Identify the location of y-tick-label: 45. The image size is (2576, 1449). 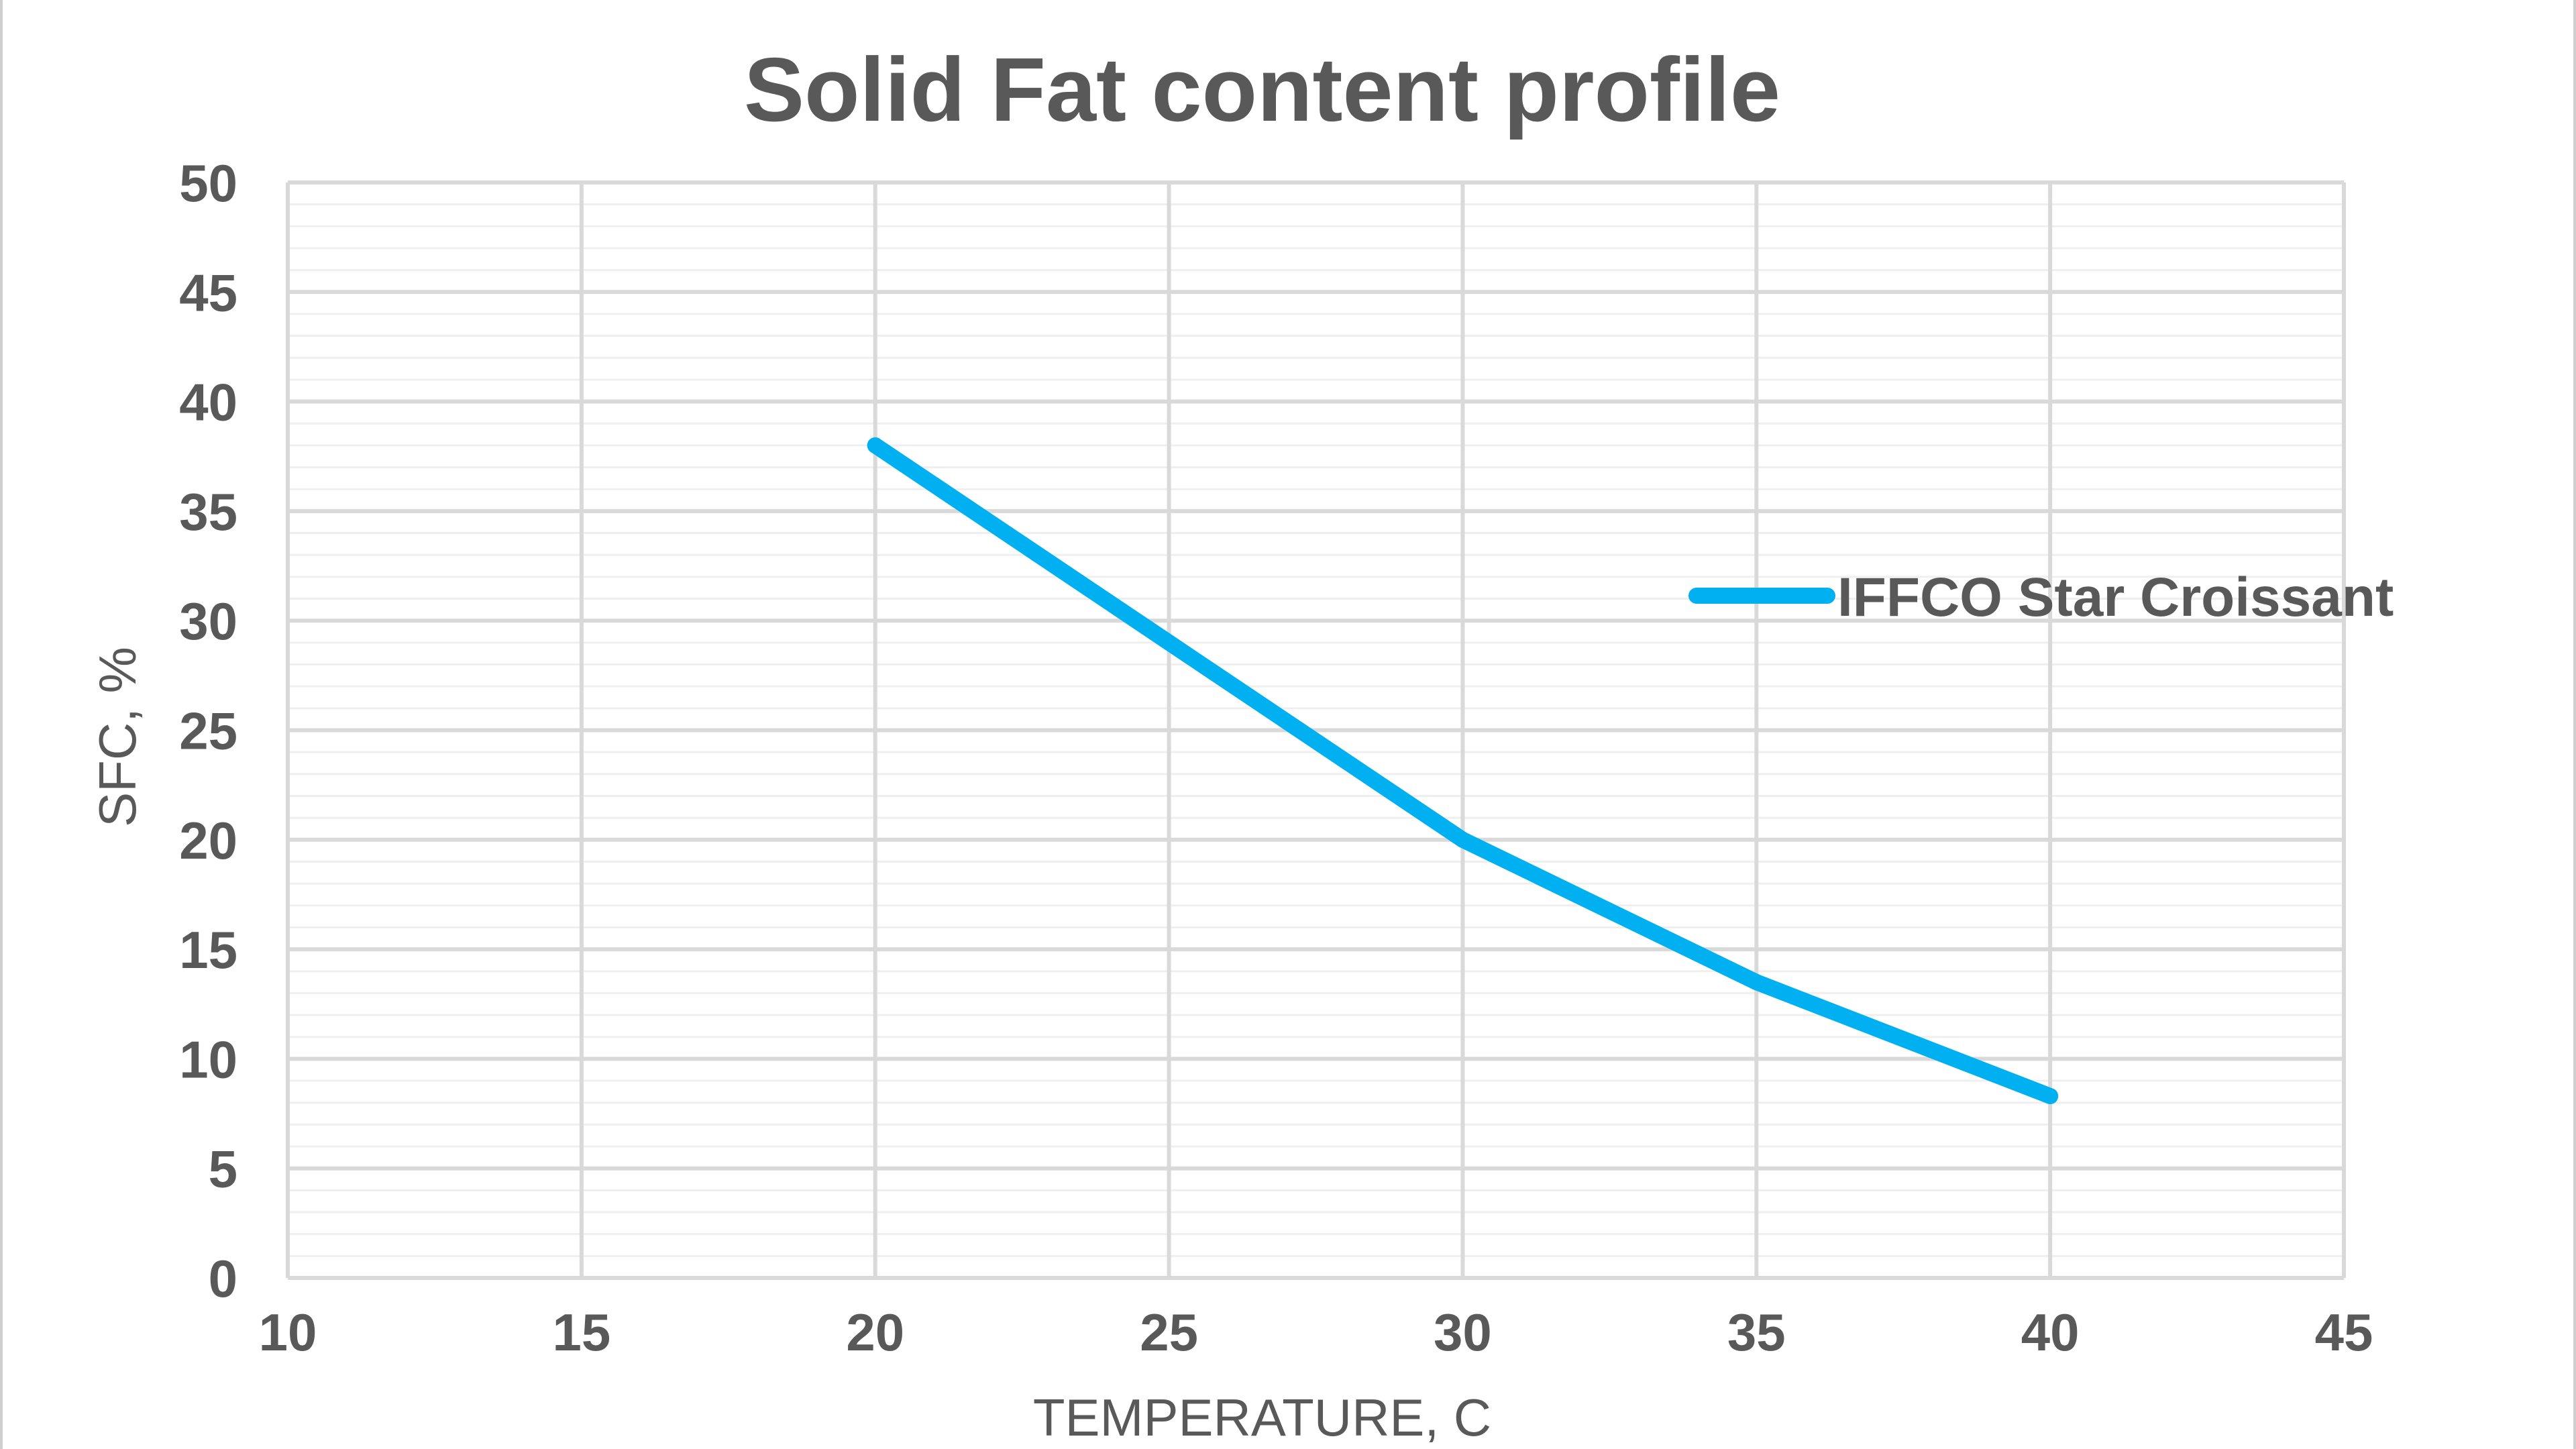
(208, 292).